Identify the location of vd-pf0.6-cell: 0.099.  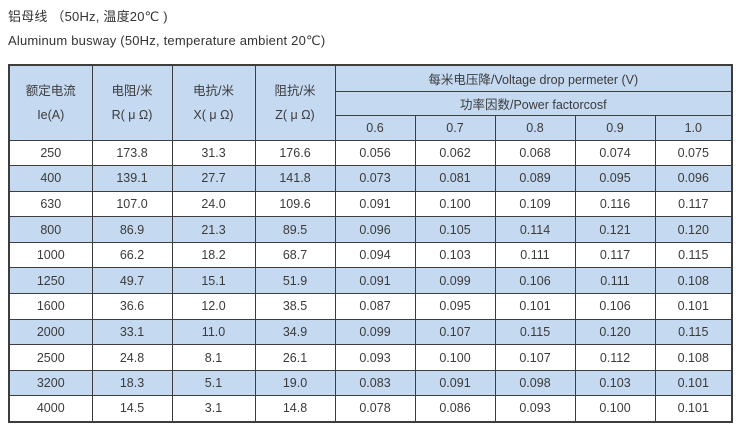
(375, 332).